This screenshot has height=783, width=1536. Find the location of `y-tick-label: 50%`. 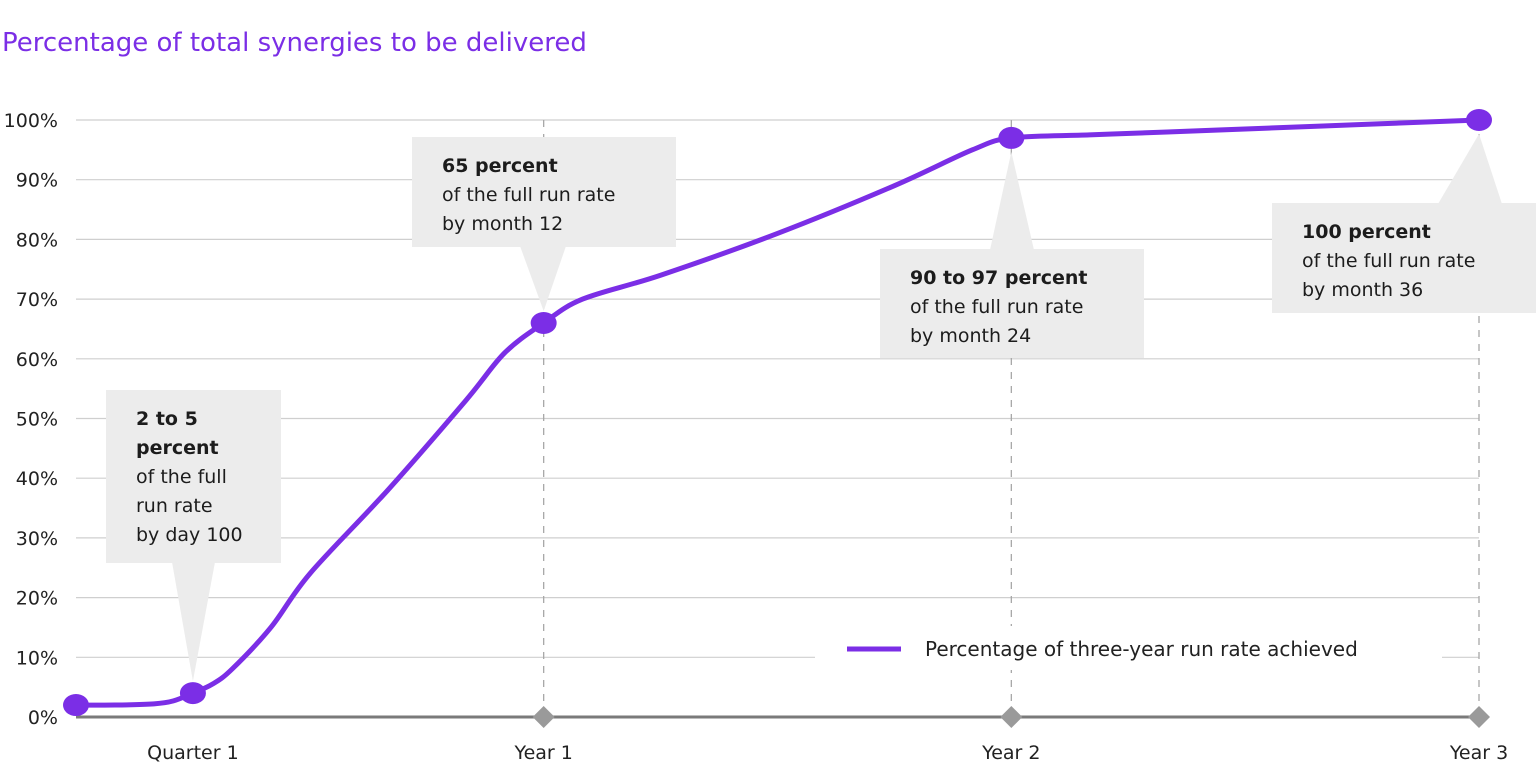

y-tick-label: 50% is located at coordinates (37, 420).